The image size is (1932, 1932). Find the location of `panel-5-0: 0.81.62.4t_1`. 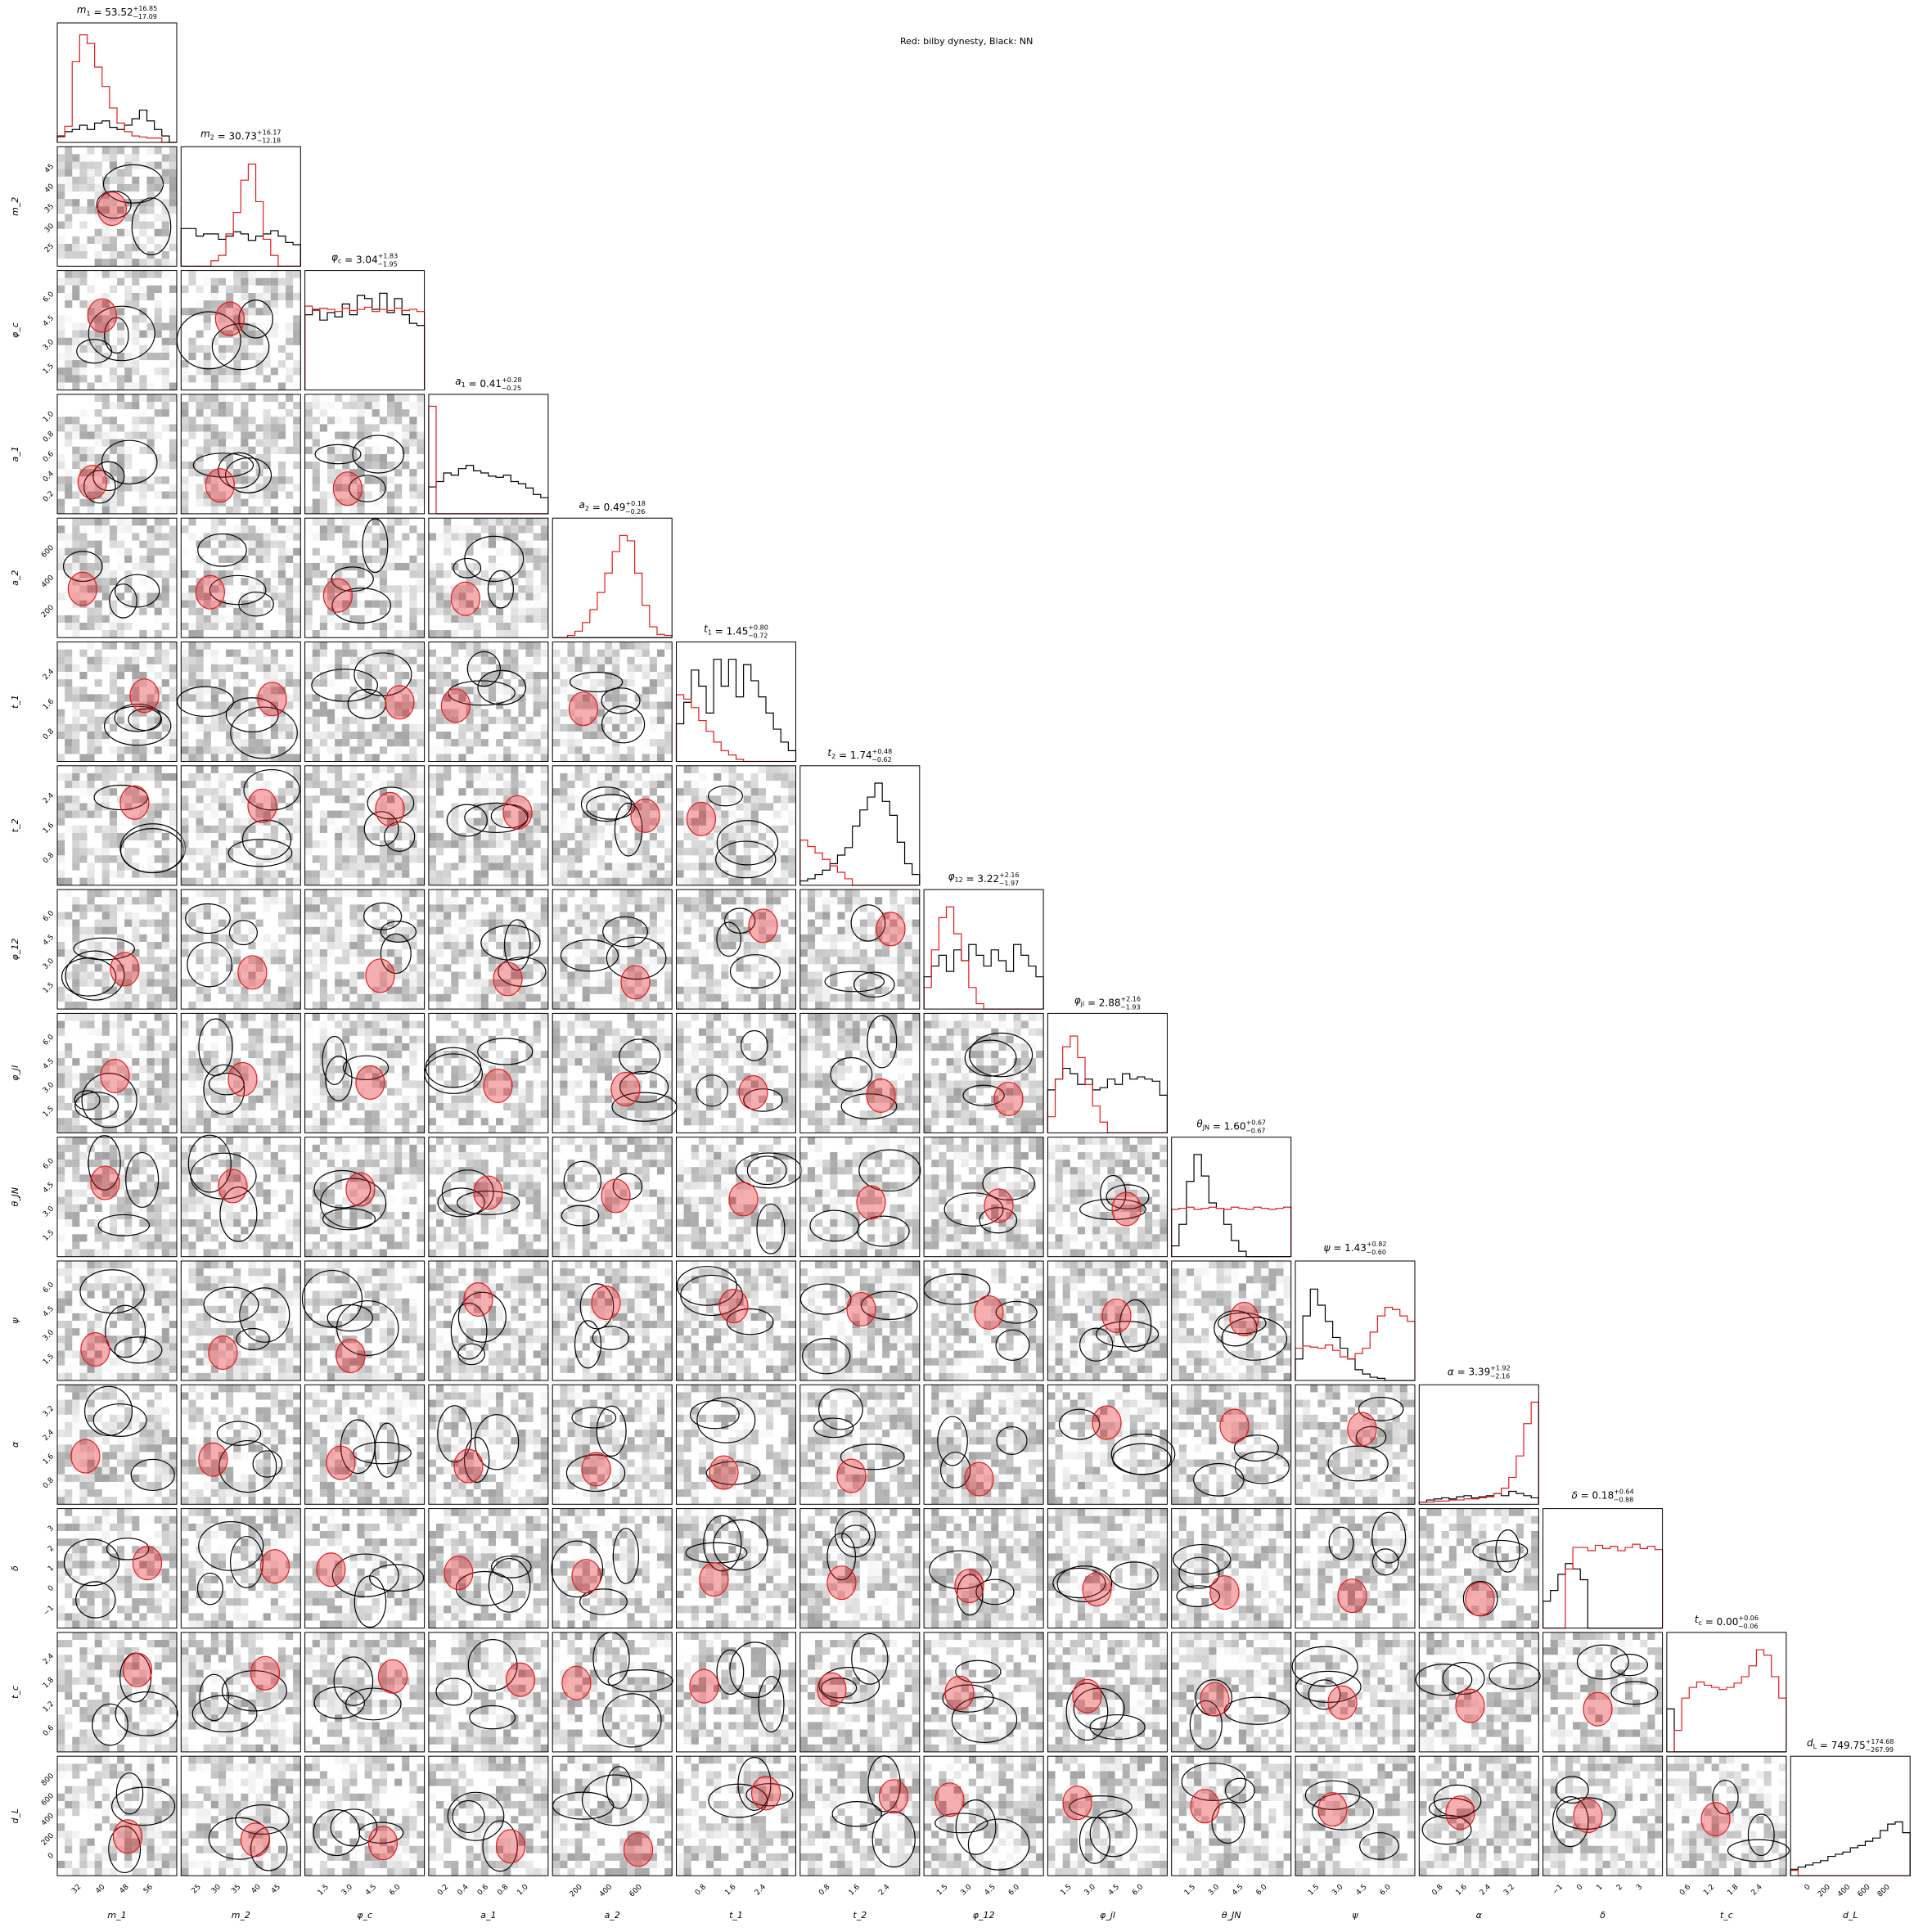

panel-5-0: 0.81.62.4t_1 is located at coordinates (94, 702).